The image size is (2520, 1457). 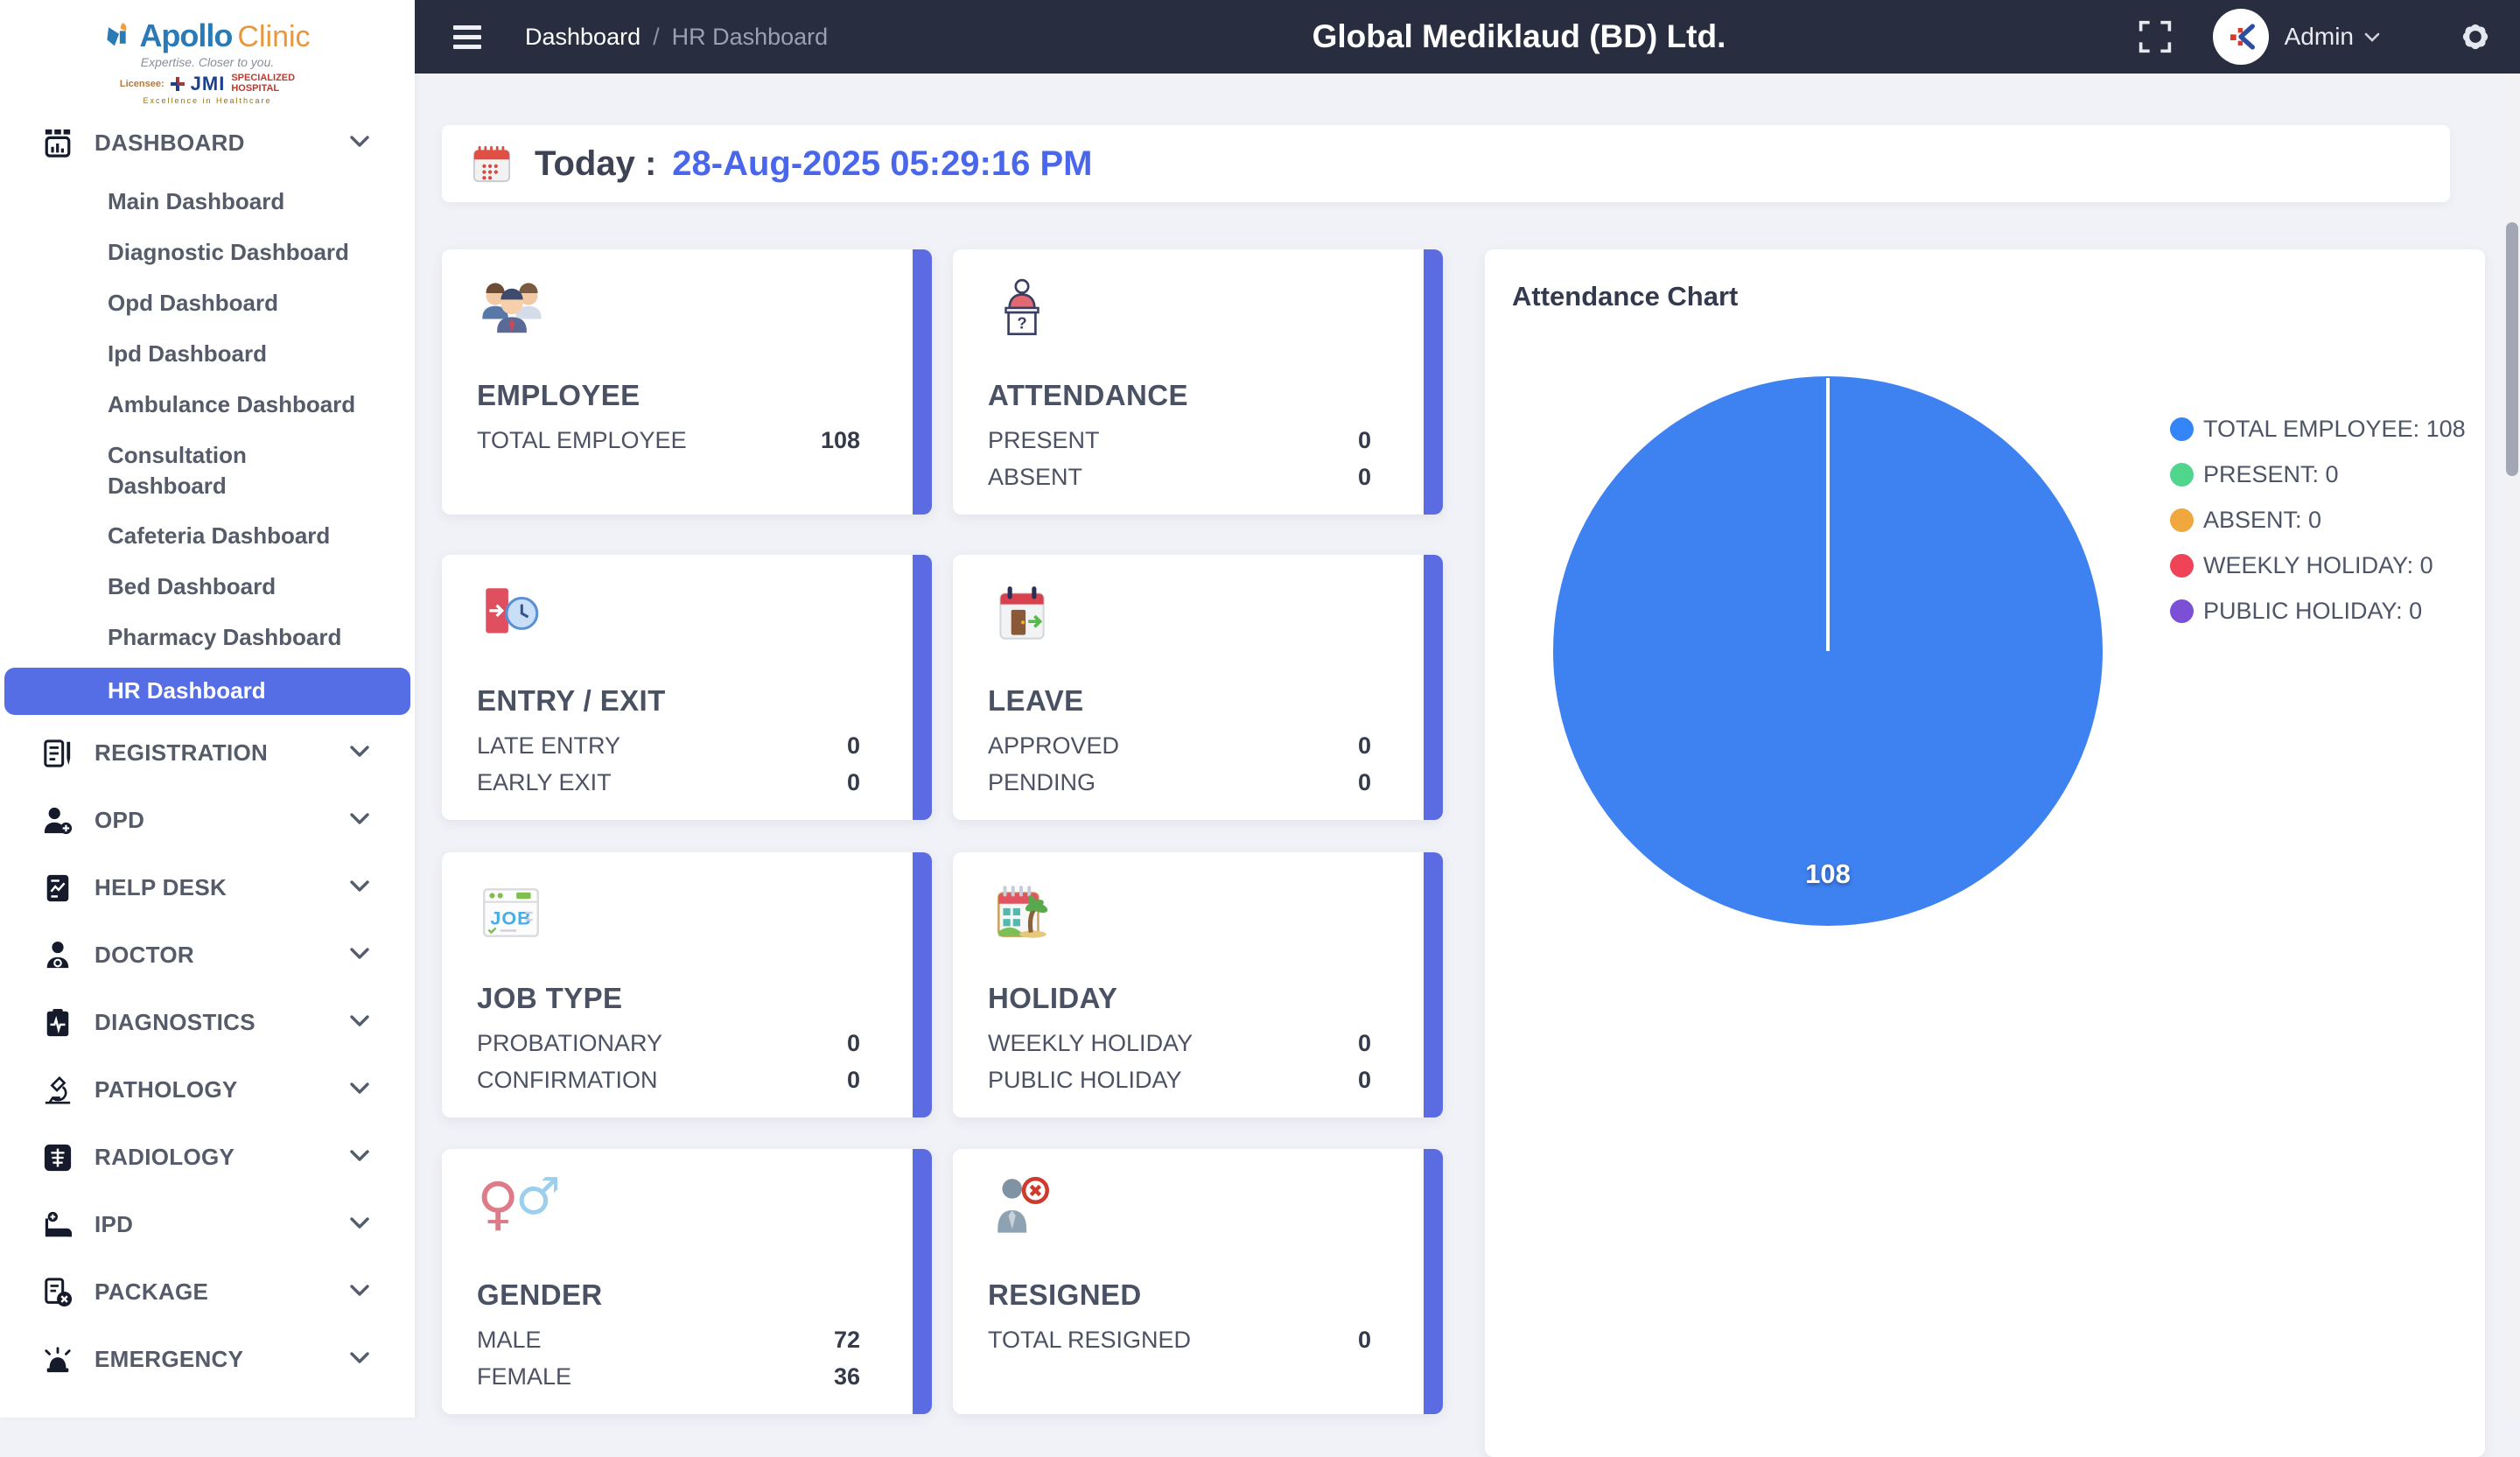 What do you see at coordinates (571, 701) in the screenshot?
I see `card-title: ENTRY / EXIT` at bounding box center [571, 701].